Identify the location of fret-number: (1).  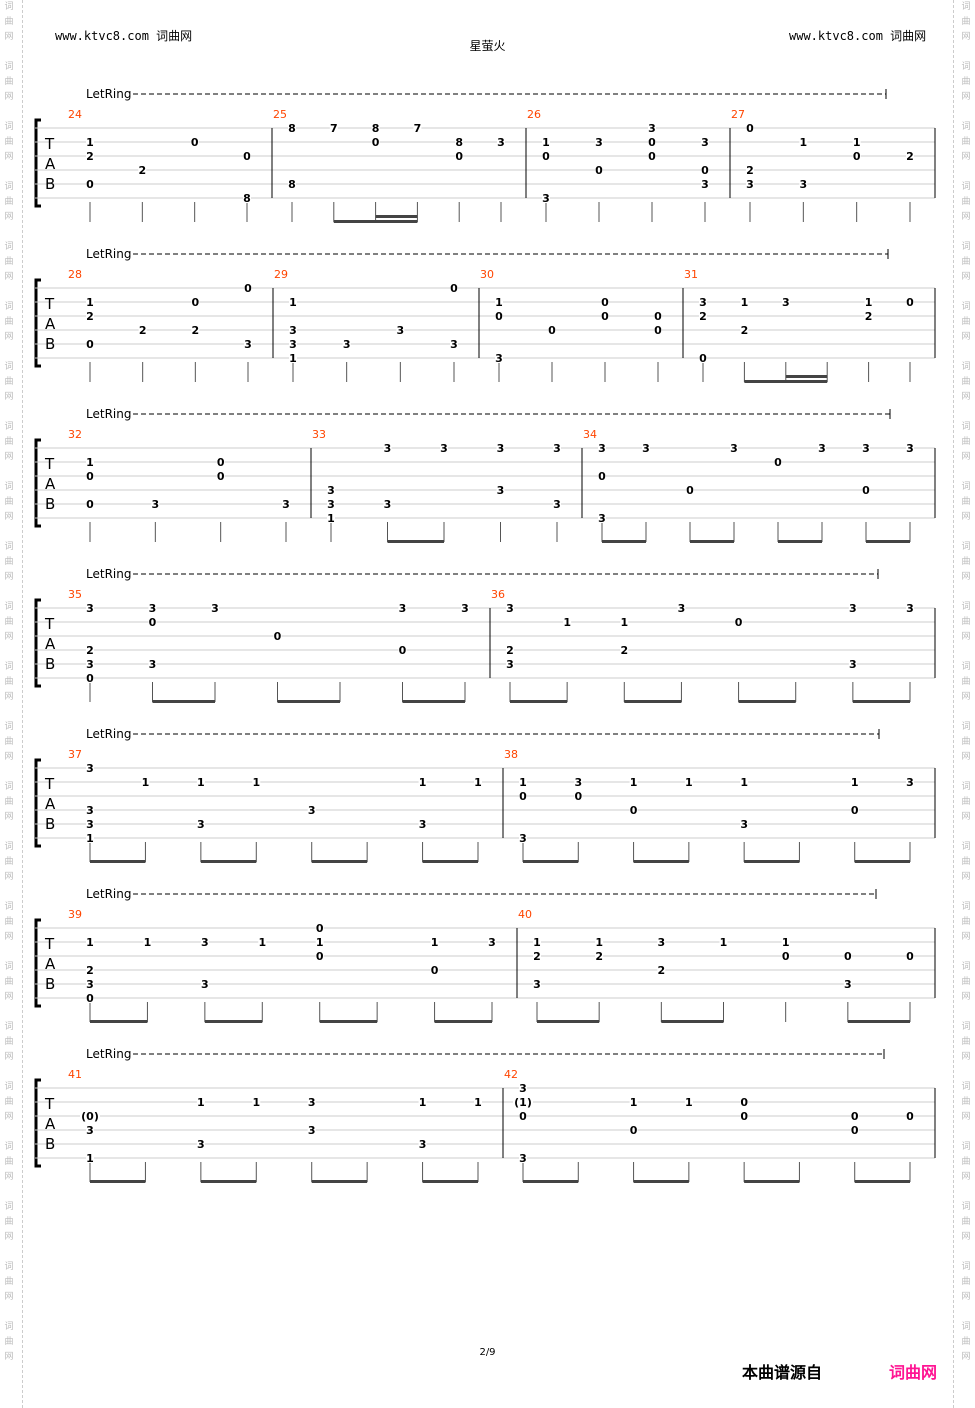
(523, 1102).